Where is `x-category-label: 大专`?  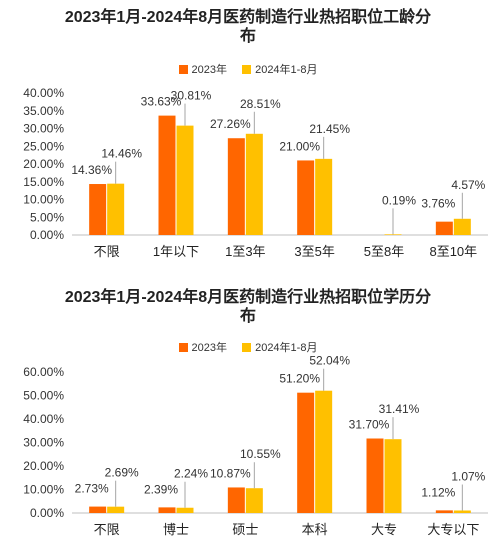
x-category-label: 大专 is located at coordinates (384, 529).